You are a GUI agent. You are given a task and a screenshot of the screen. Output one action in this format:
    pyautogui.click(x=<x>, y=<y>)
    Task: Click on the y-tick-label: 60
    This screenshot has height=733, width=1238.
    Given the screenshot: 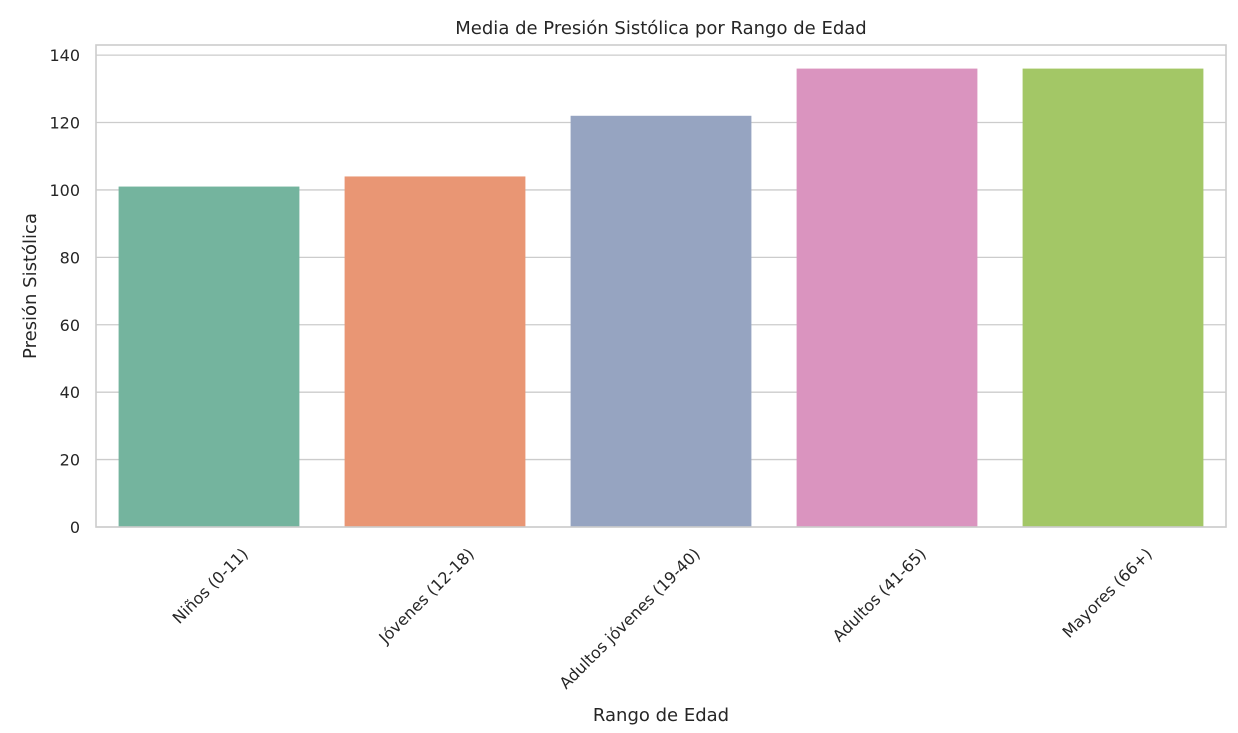 What is the action you would take?
    pyautogui.click(x=70, y=325)
    